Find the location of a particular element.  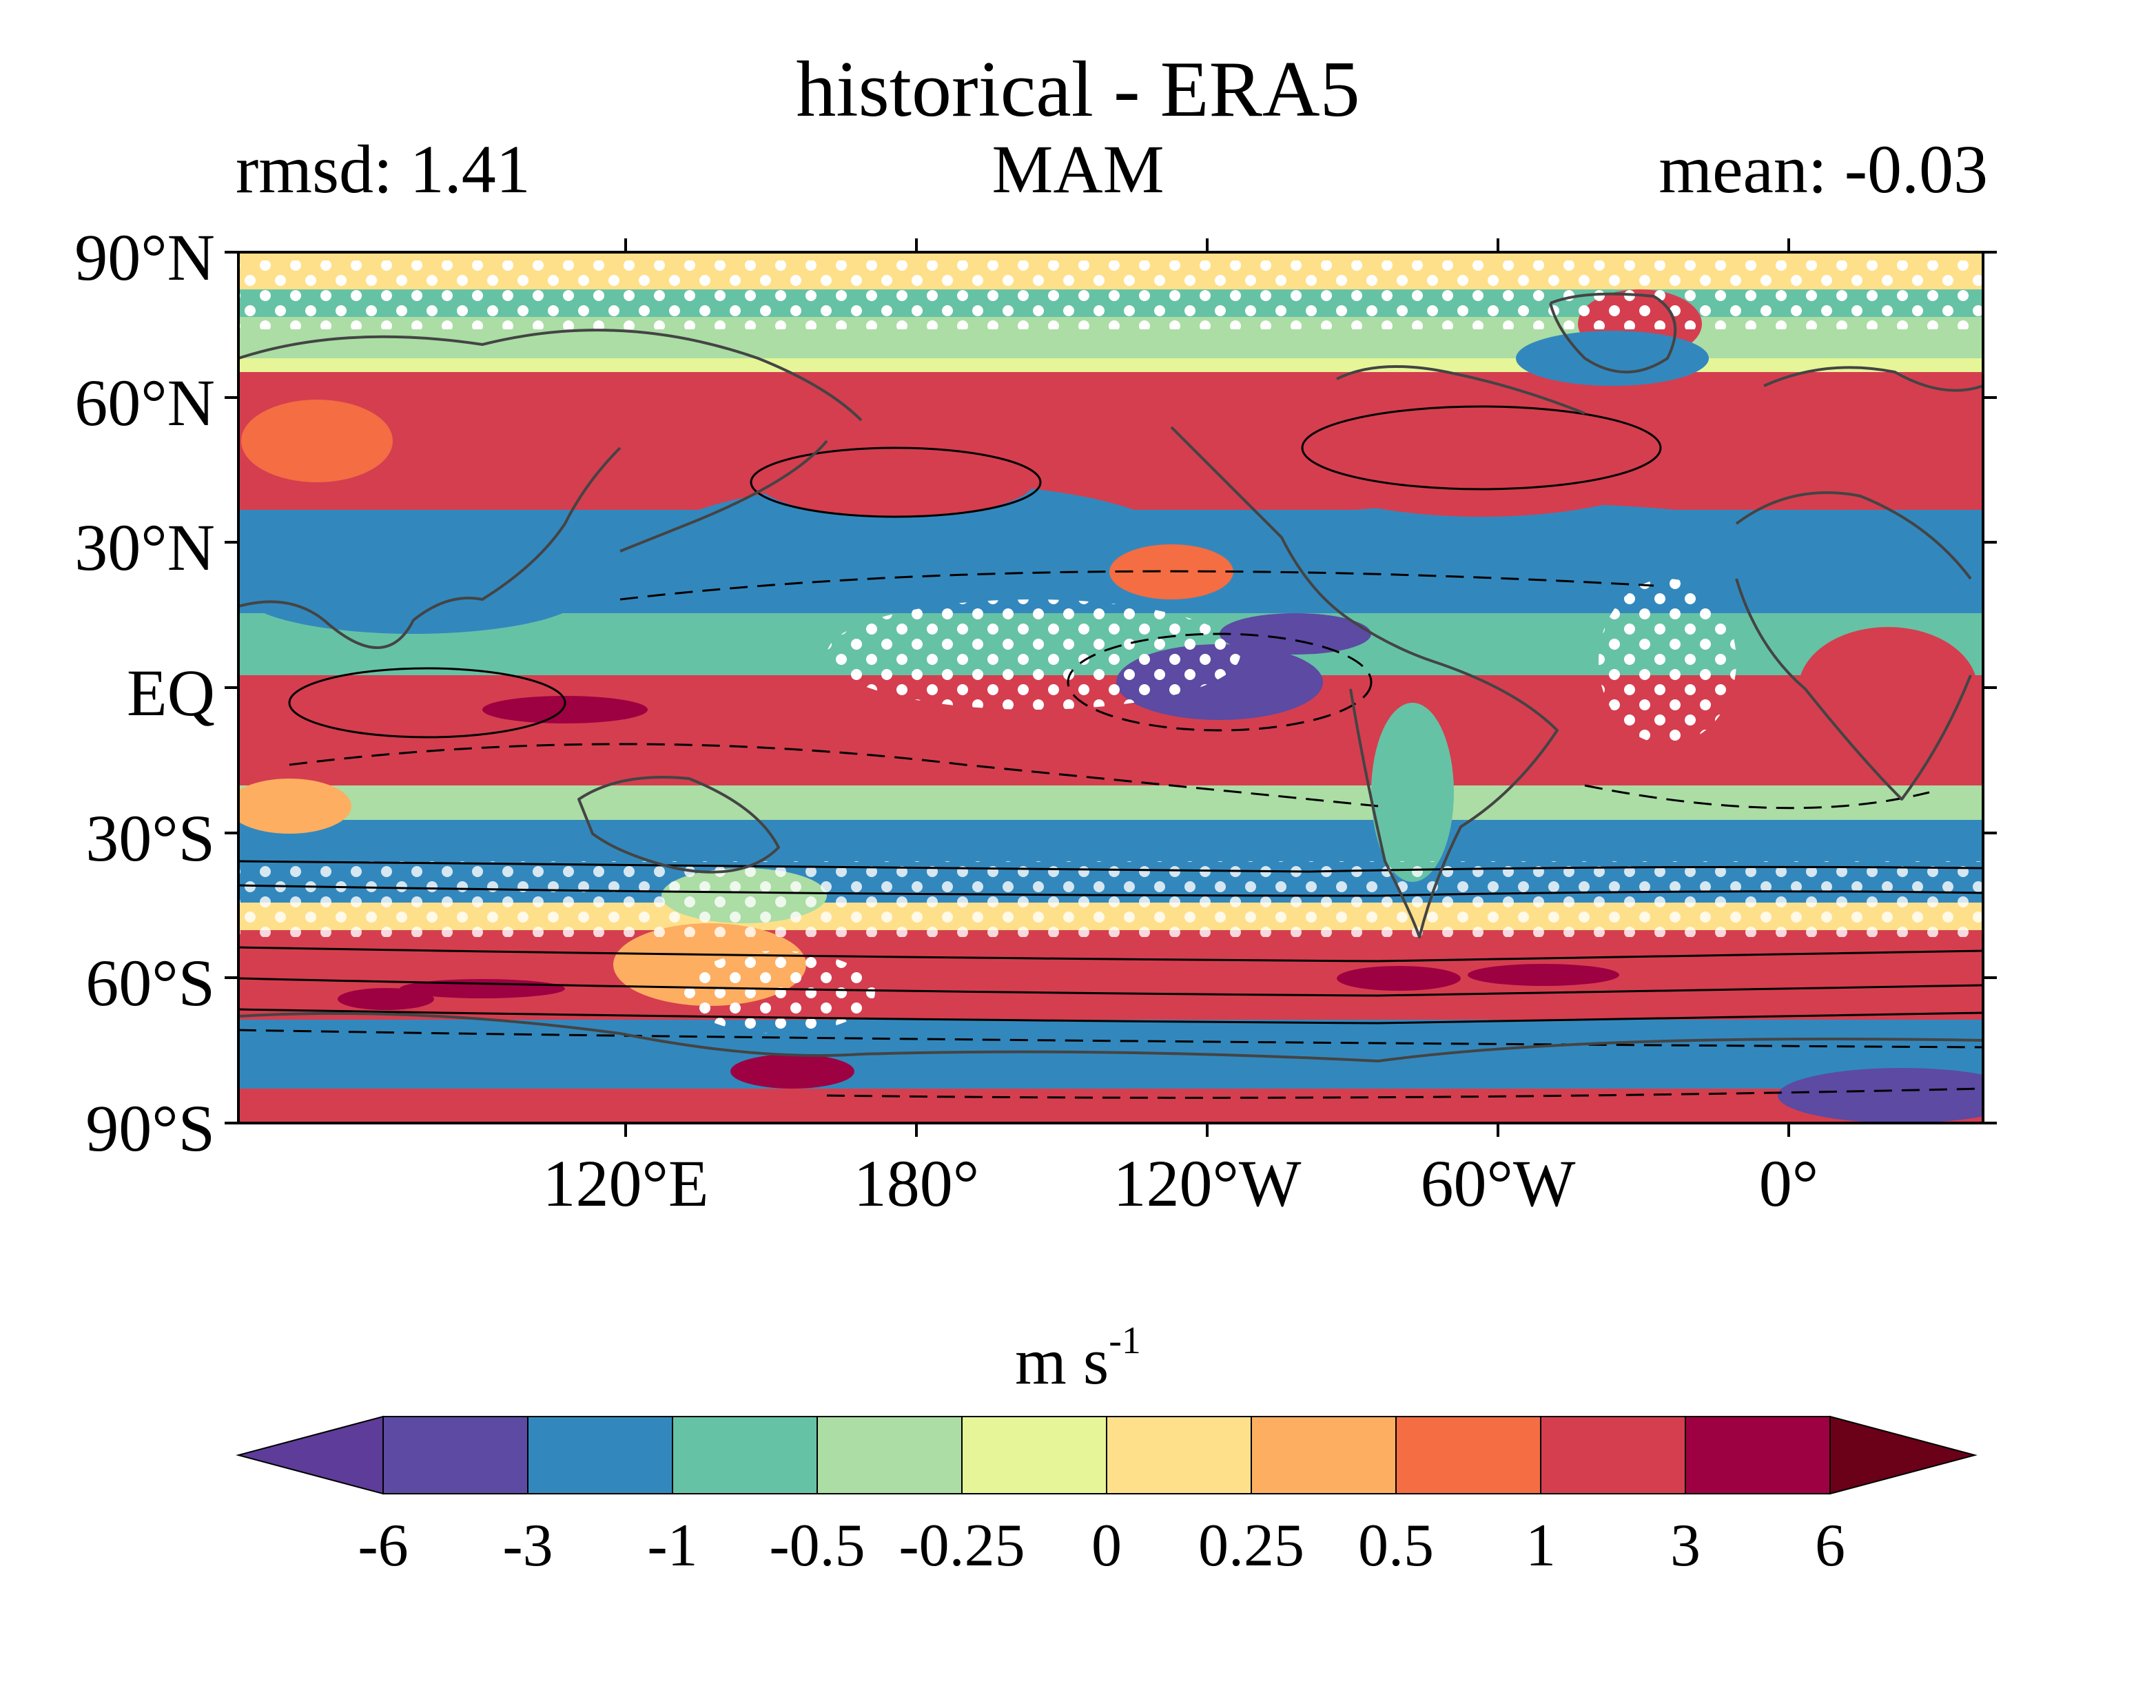

colorbar-tick-label: 0.5 is located at coordinates (1396, 1545).